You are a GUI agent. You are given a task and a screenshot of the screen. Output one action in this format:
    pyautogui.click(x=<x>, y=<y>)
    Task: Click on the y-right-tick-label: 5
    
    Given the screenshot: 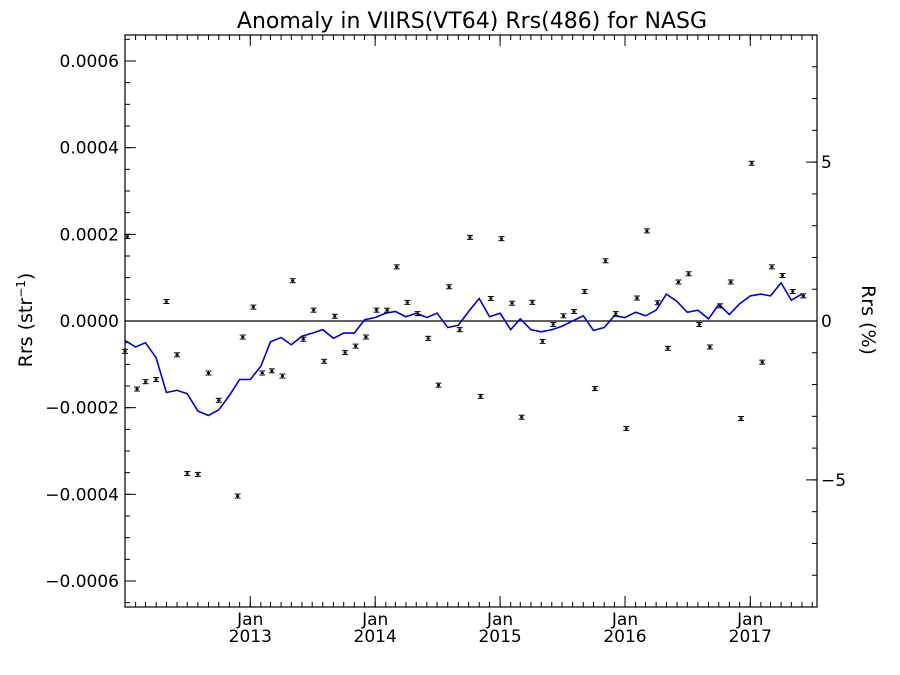 What is the action you would take?
    pyautogui.click(x=826, y=163)
    